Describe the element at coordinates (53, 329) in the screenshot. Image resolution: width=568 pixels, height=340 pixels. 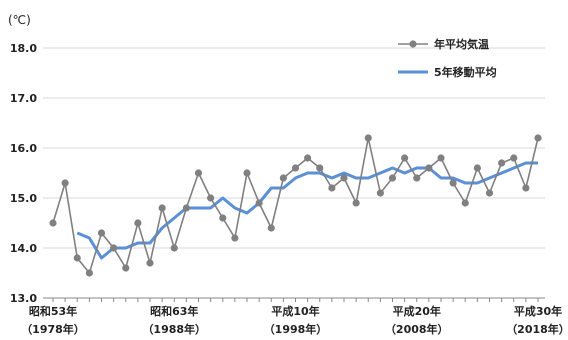
I see `x-tick-label-western: （1978年）` at that location.